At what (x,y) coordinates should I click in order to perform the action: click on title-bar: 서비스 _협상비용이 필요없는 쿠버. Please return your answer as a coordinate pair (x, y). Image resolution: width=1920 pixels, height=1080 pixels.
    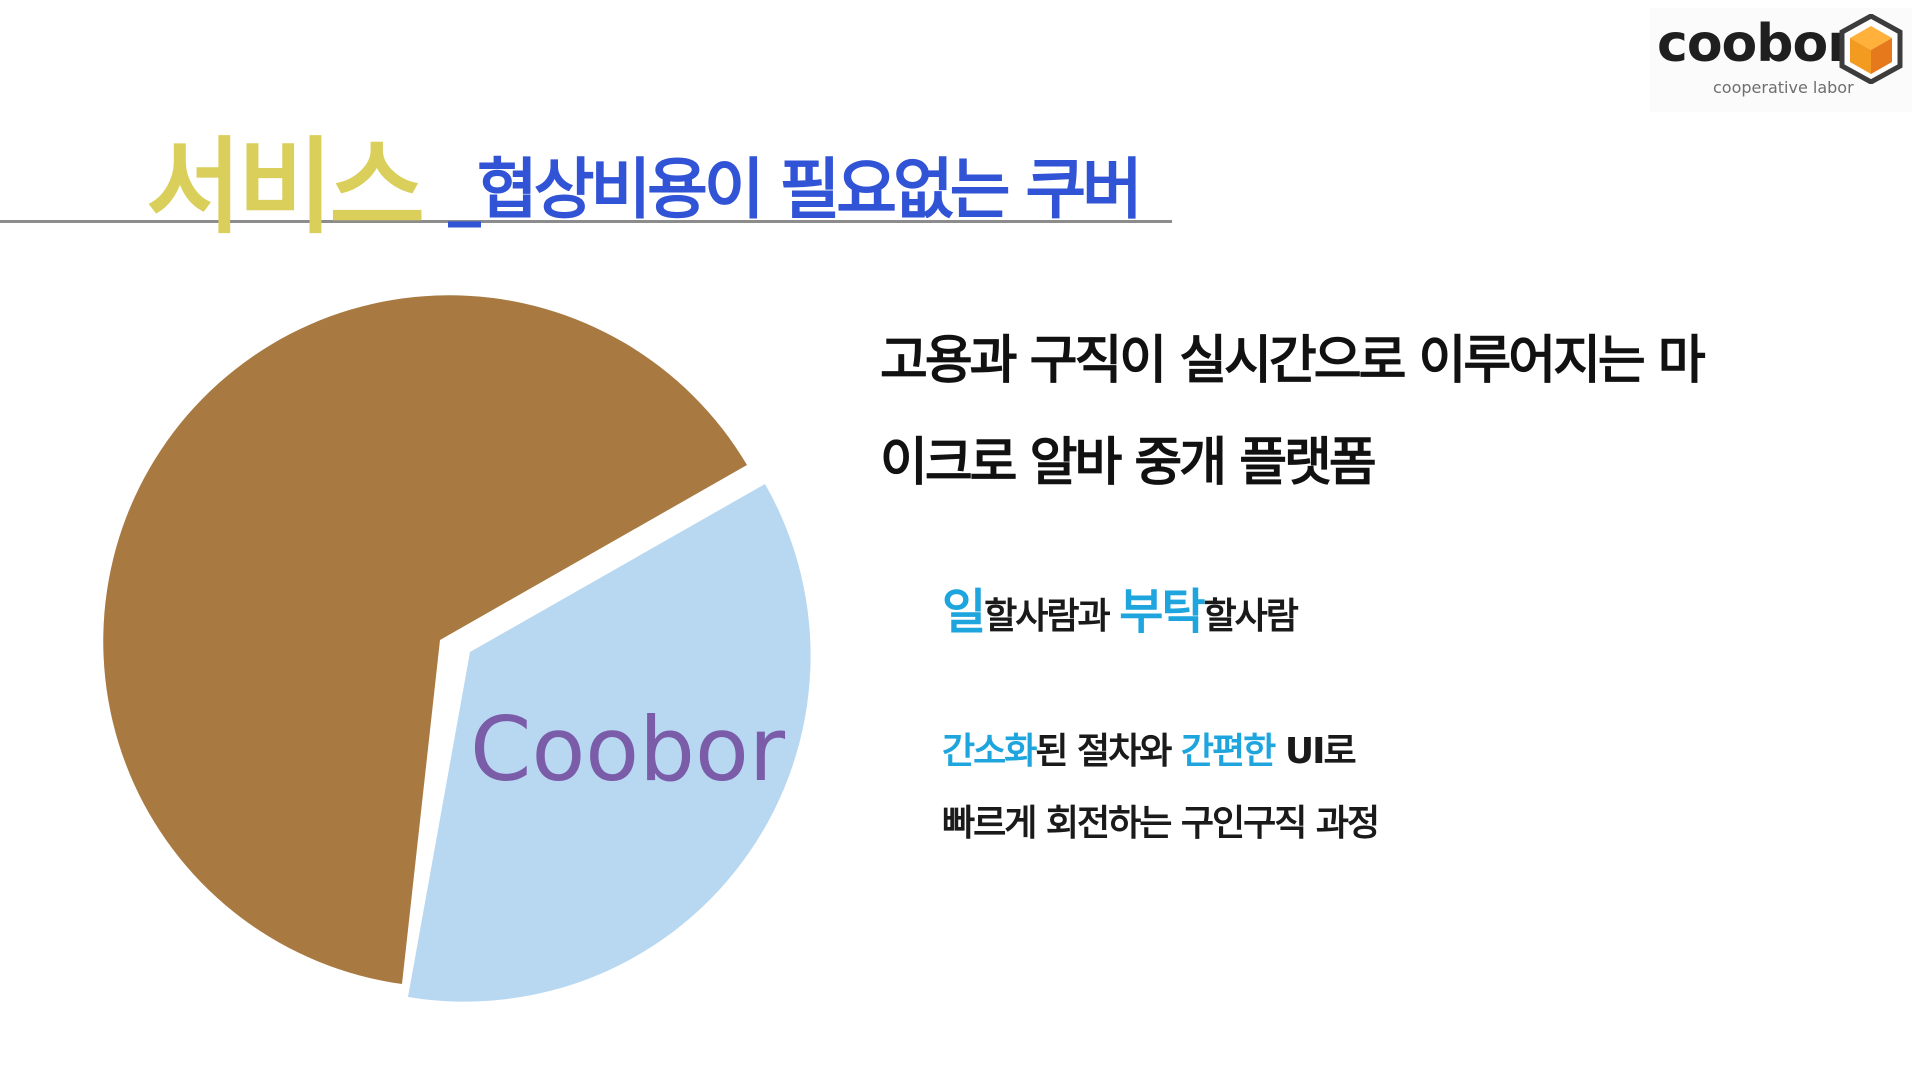
    Looking at the image, I should click on (586, 174).